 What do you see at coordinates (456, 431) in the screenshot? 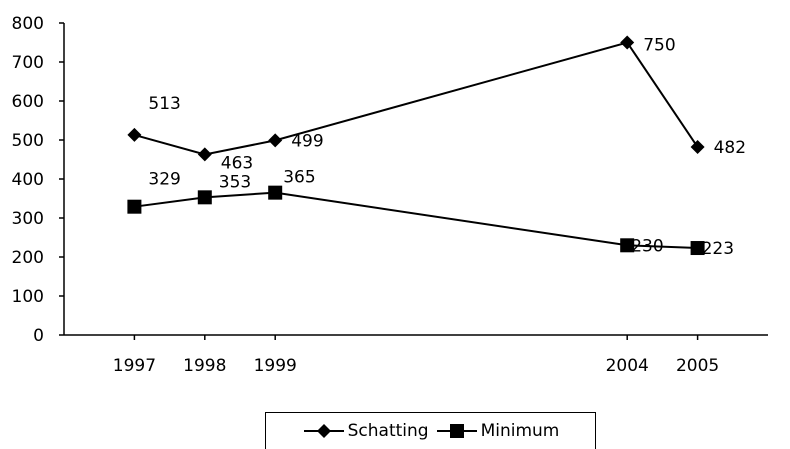
I see `square-marker-icon` at bounding box center [456, 431].